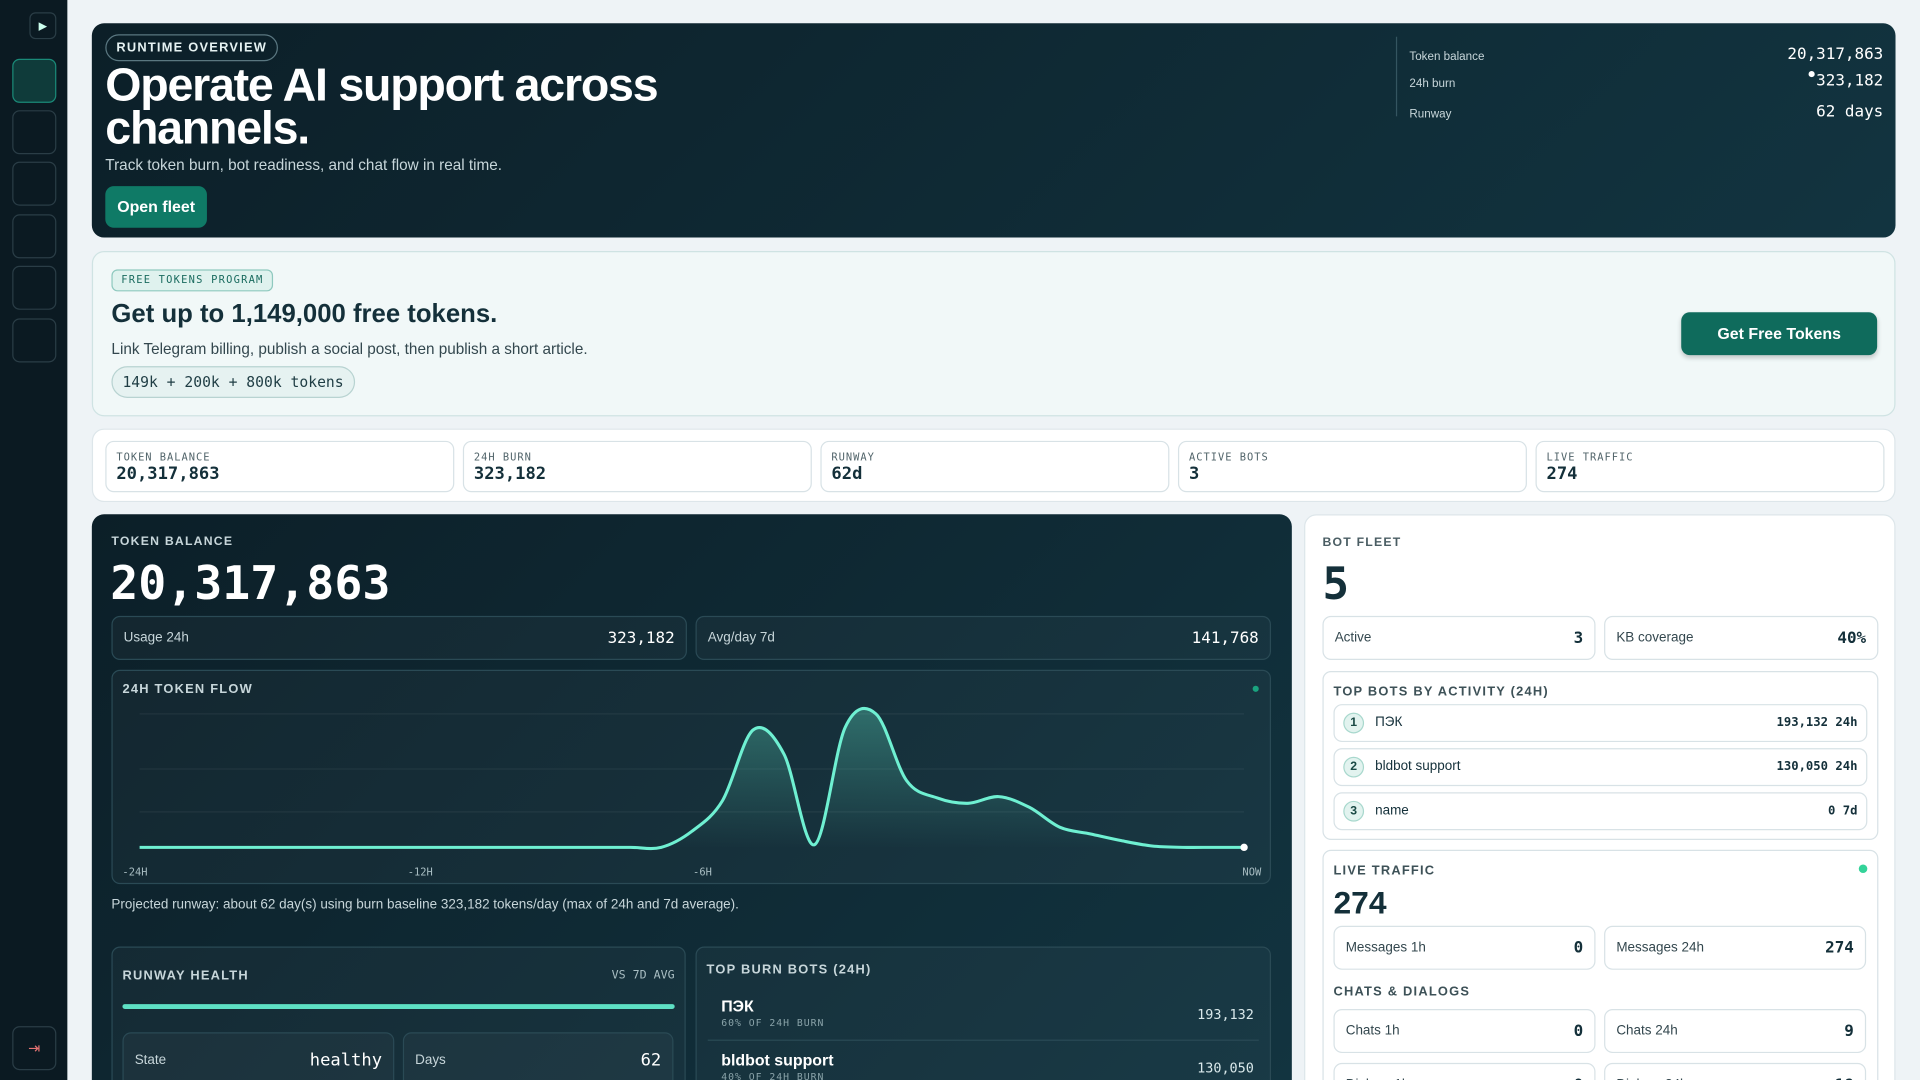  Describe the element at coordinates (1578, 638) in the screenshot. I see `stat-value: 3` at that location.